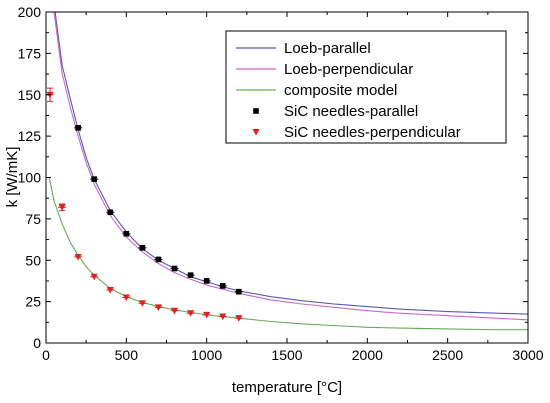 This screenshot has width=550, height=403. What do you see at coordinates (30, 136) in the screenshot?
I see `y-tick-label: 125` at bounding box center [30, 136].